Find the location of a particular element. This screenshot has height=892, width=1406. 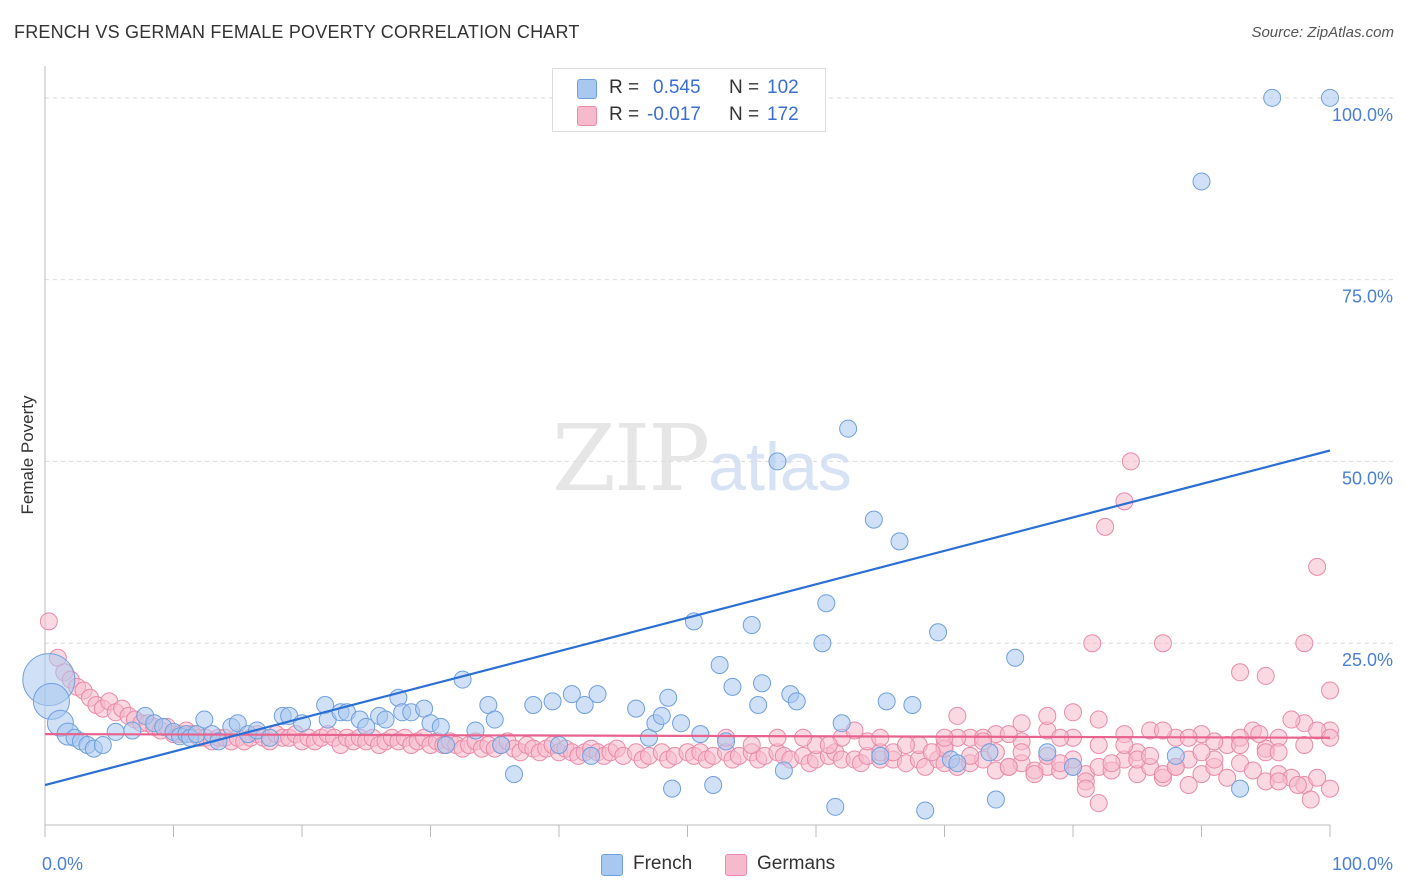

y-tick-label: 100.0% is located at coordinates (1362, 115).